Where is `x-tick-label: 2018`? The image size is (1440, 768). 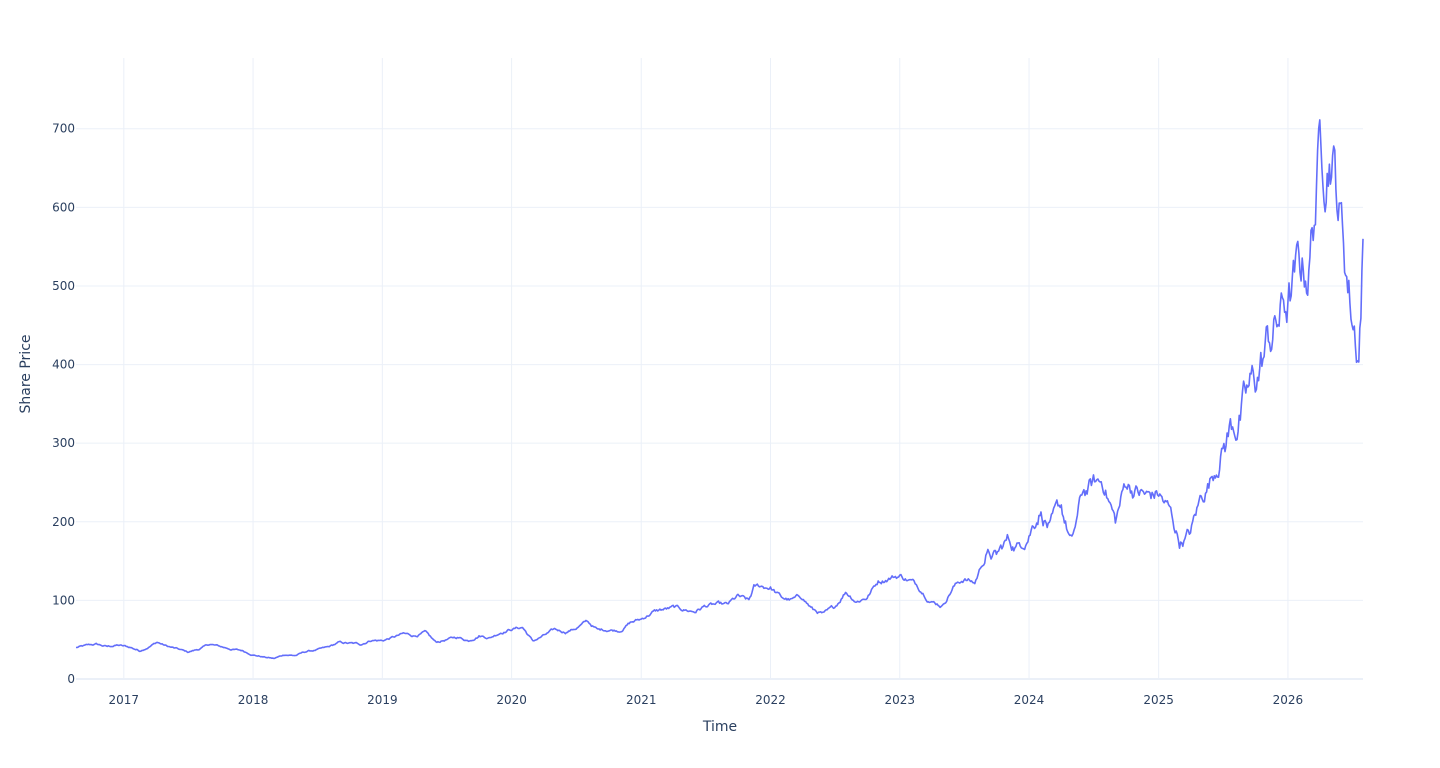
x-tick-label: 2018 is located at coordinates (253, 700).